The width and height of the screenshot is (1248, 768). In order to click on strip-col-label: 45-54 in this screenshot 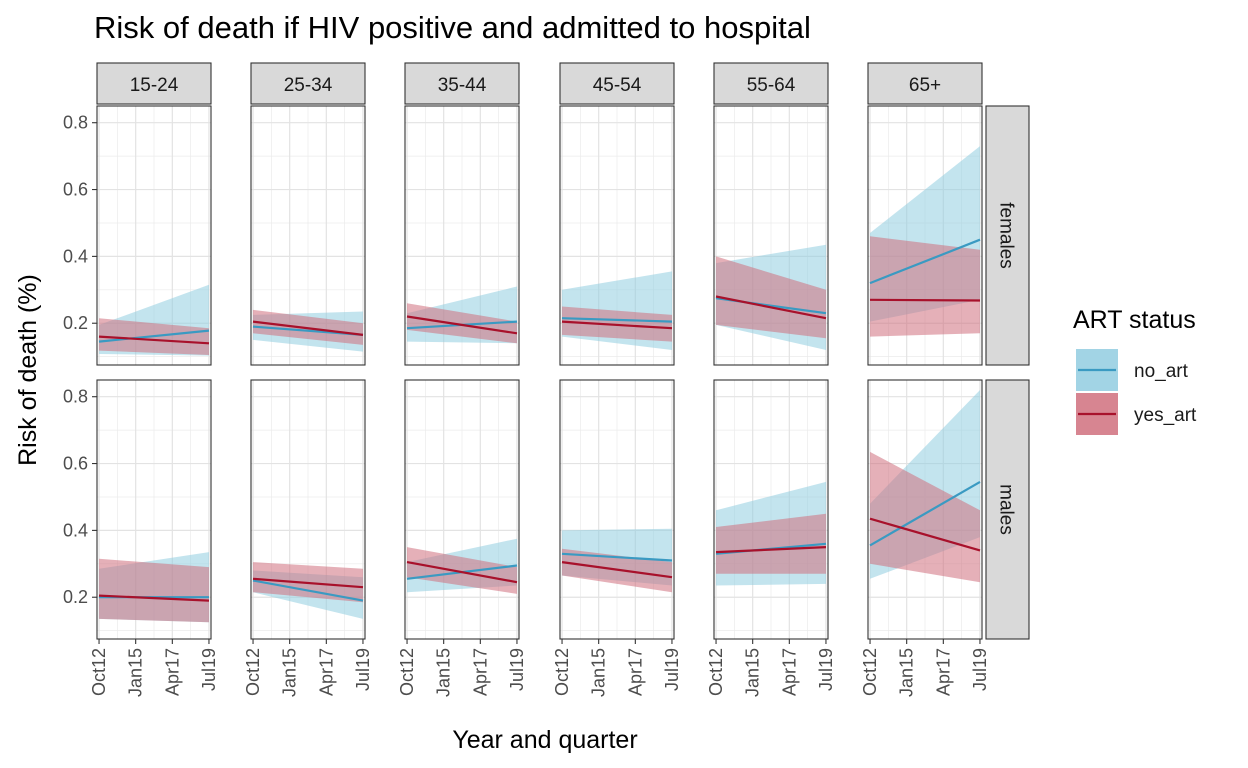, I will do `click(617, 85)`.